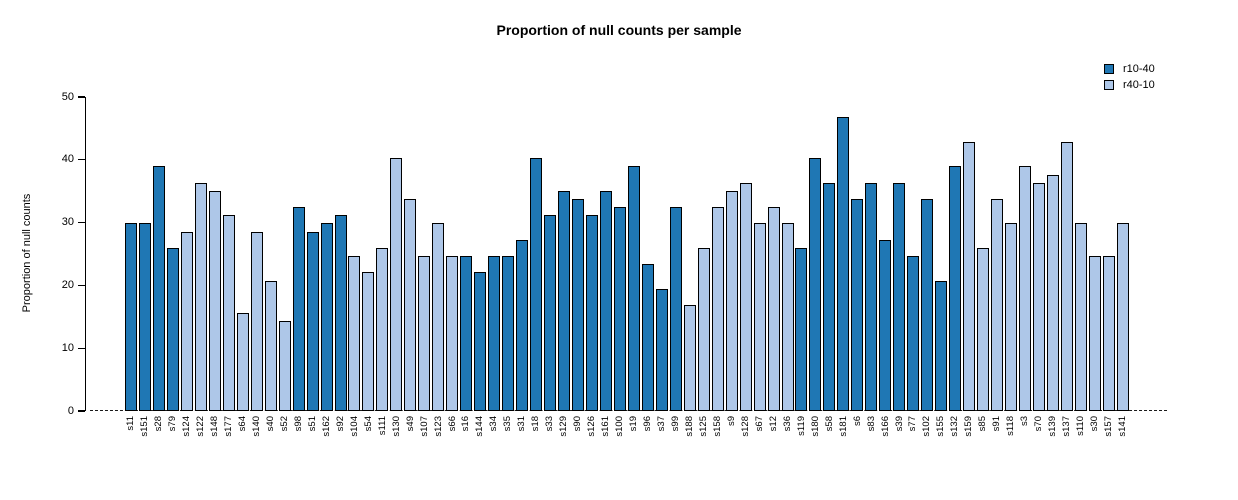 Image resolution: width=1238 pixels, height=500 pixels. What do you see at coordinates (159, 424) in the screenshot?
I see `x-tick-label-s28: s28` at bounding box center [159, 424].